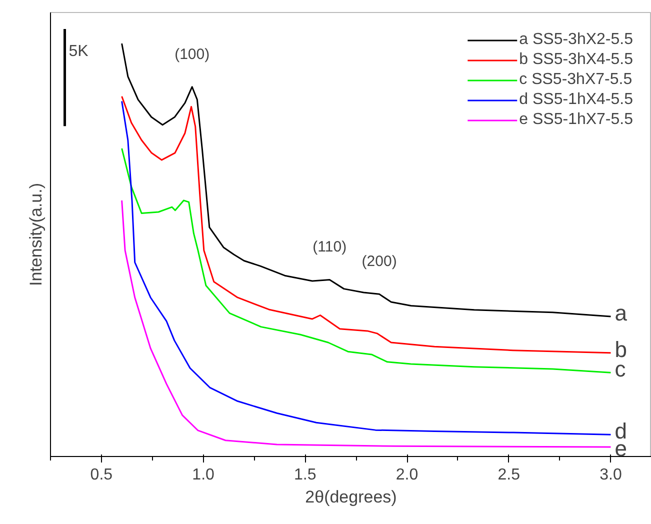  I want to click on annotation: (110), so click(329, 247).